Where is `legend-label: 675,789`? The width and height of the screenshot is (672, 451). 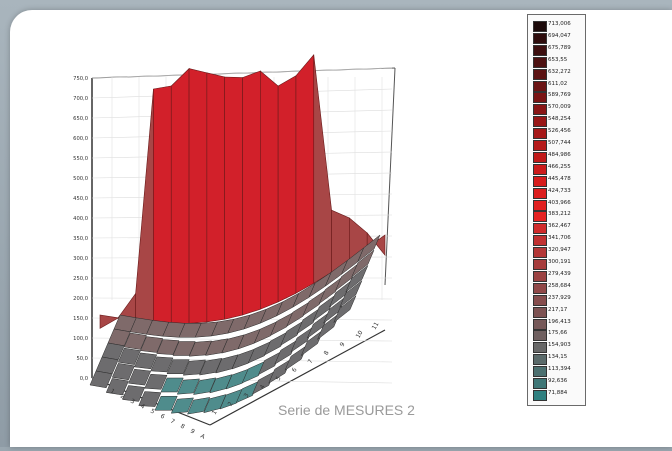 legend-label: 675,789 is located at coordinates (559, 47).